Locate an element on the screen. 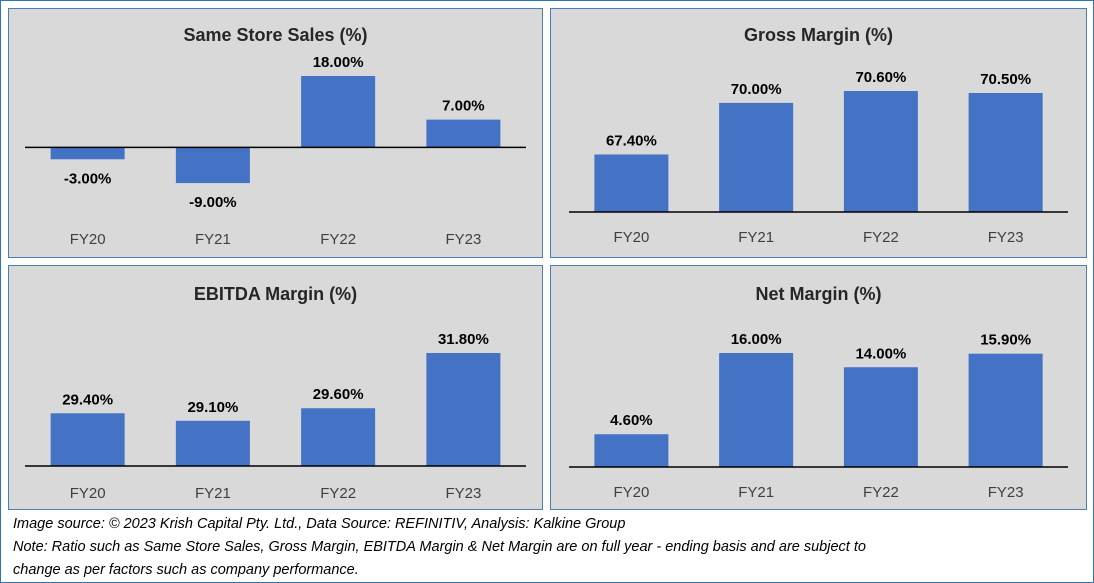  data-label: 16.00% is located at coordinates (756, 339).